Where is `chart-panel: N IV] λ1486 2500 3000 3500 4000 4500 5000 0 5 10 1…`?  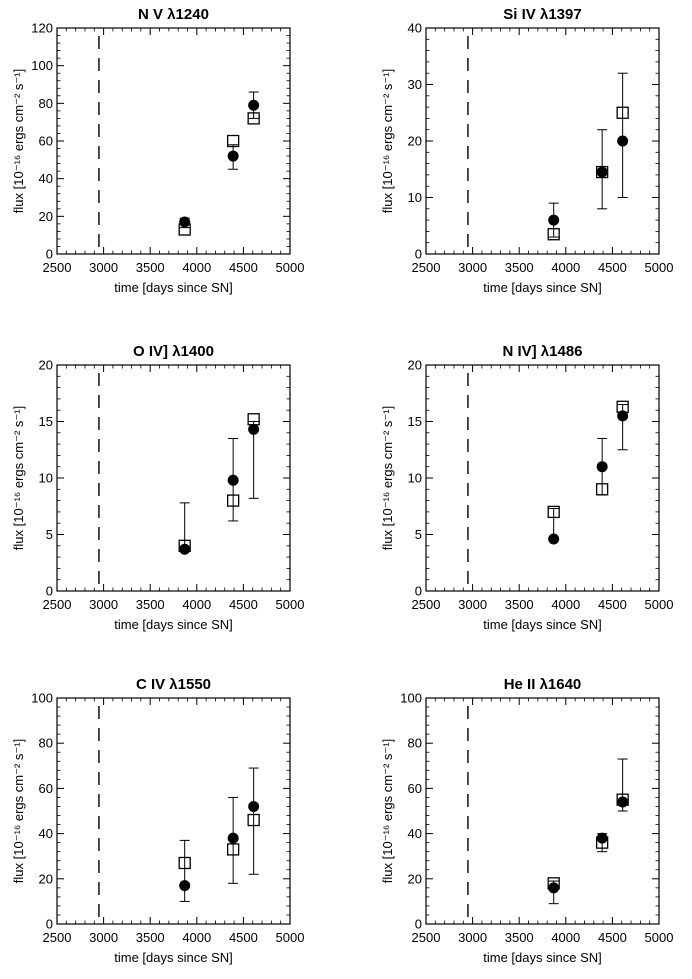
chart-panel: N IV] λ1486 2500 3000 3500 4000 4500 5000 0 5 10 1… is located at coordinates (526, 487).